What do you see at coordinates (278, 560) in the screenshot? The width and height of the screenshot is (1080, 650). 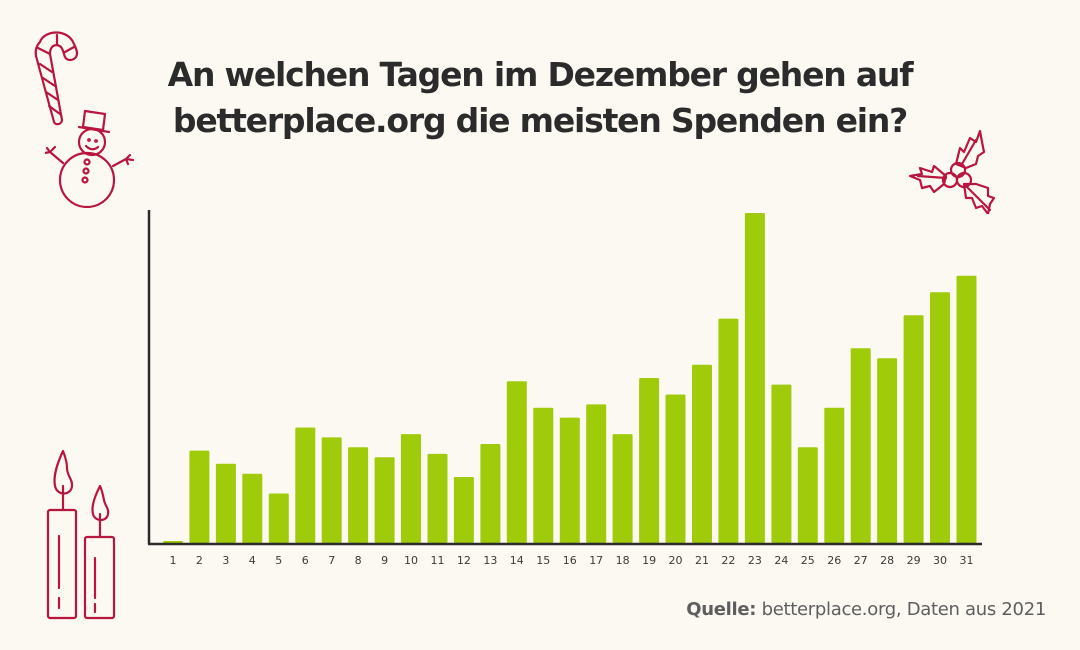 I see `x-tick-label: 5` at bounding box center [278, 560].